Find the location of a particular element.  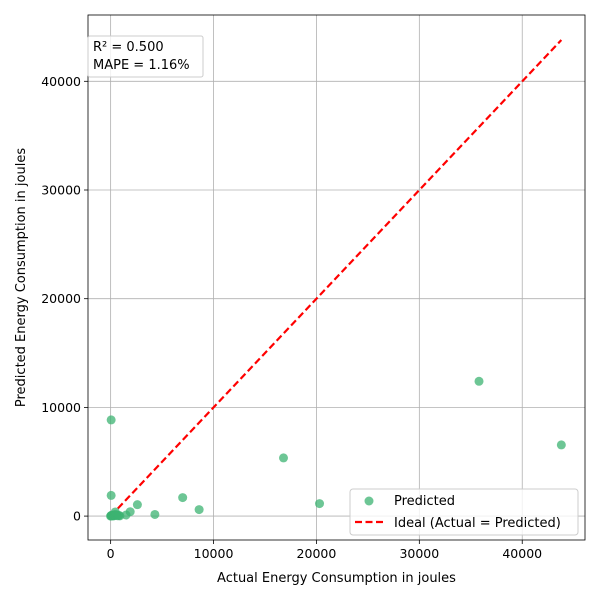

x-axis-label: Actual Energy Consumption in joules is located at coordinates (336, 578).